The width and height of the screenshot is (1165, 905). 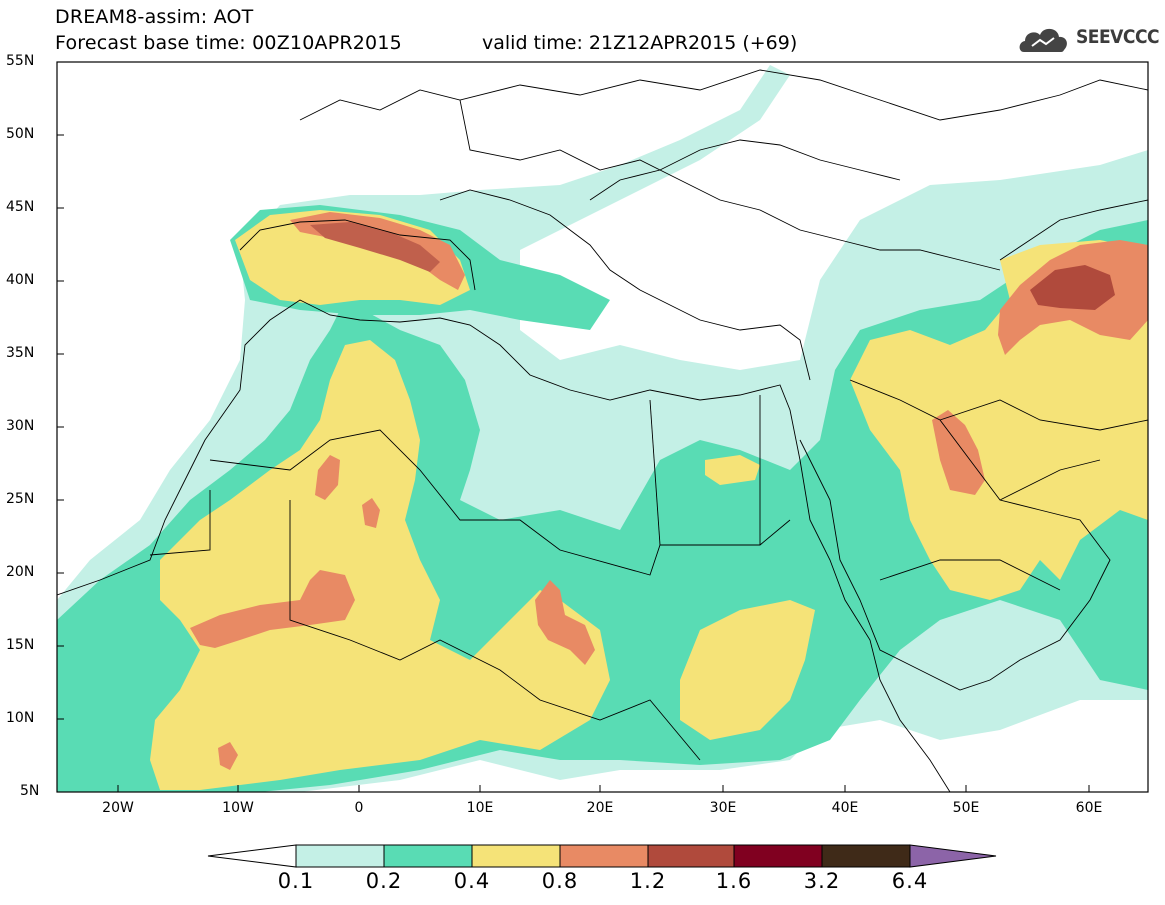 I want to click on colorbar-label: 0.4, so click(x=472, y=881).